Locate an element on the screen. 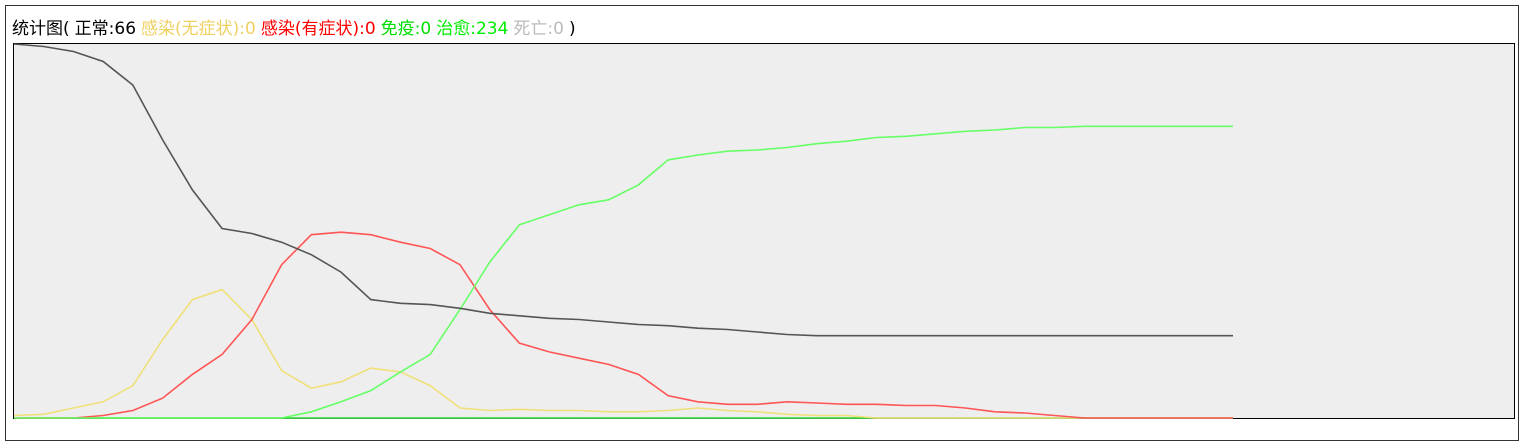 The height and width of the screenshot is (448, 1529). legend-name: 治愈 is located at coordinates (453, 29).